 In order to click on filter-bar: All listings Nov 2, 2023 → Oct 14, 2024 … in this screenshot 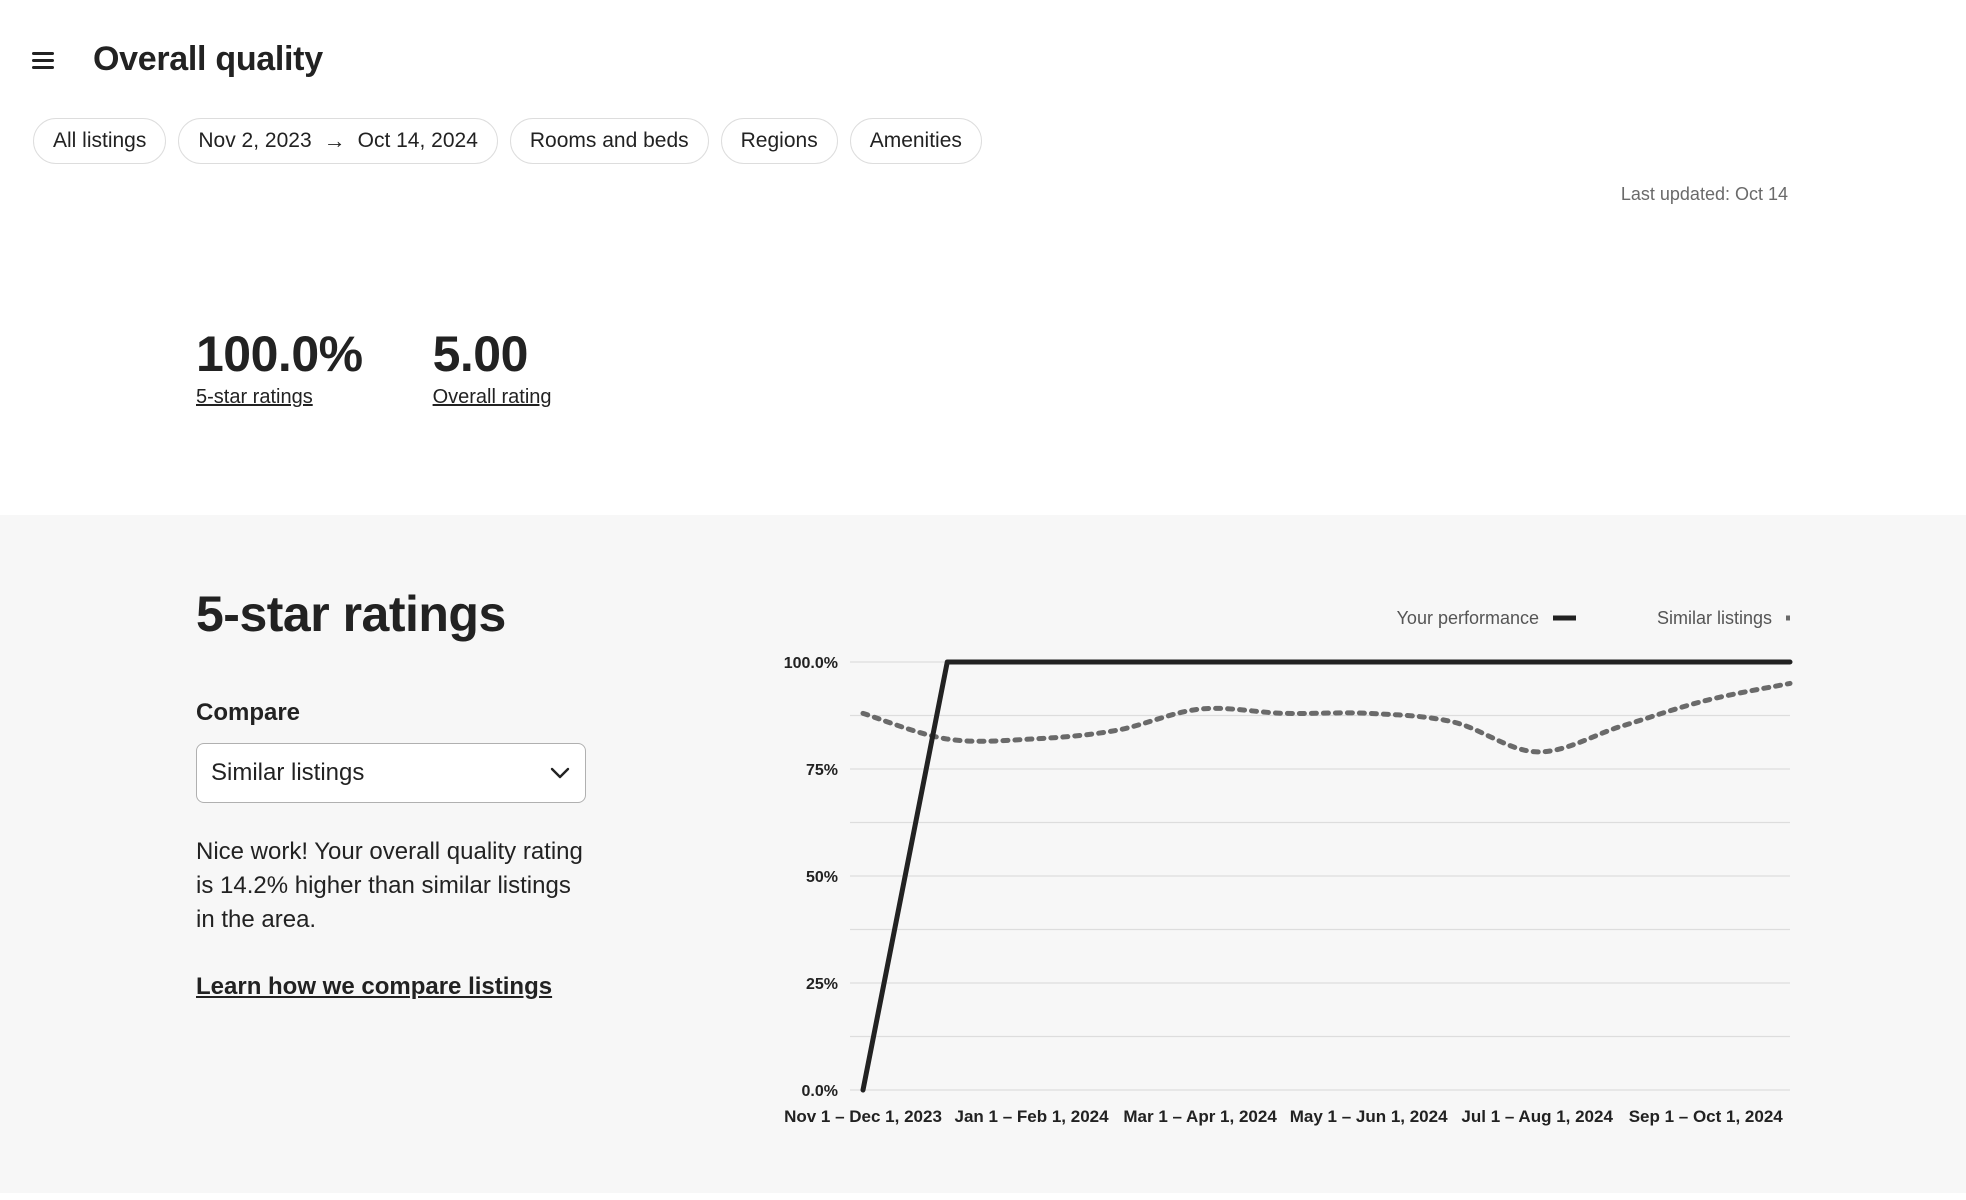, I will do `click(507, 141)`.